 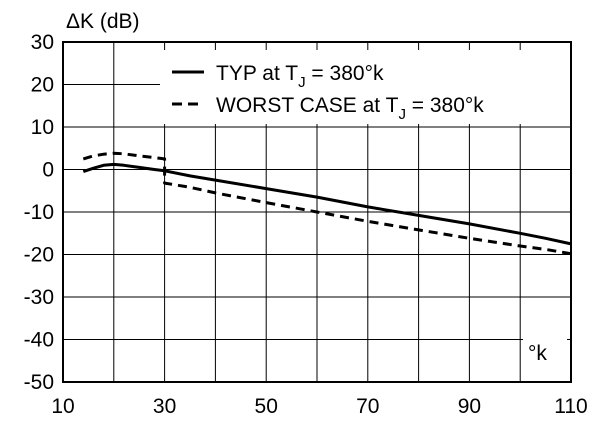 What do you see at coordinates (103, 21) in the screenshot?
I see `y-axis-label: ΔK (dB)` at bounding box center [103, 21].